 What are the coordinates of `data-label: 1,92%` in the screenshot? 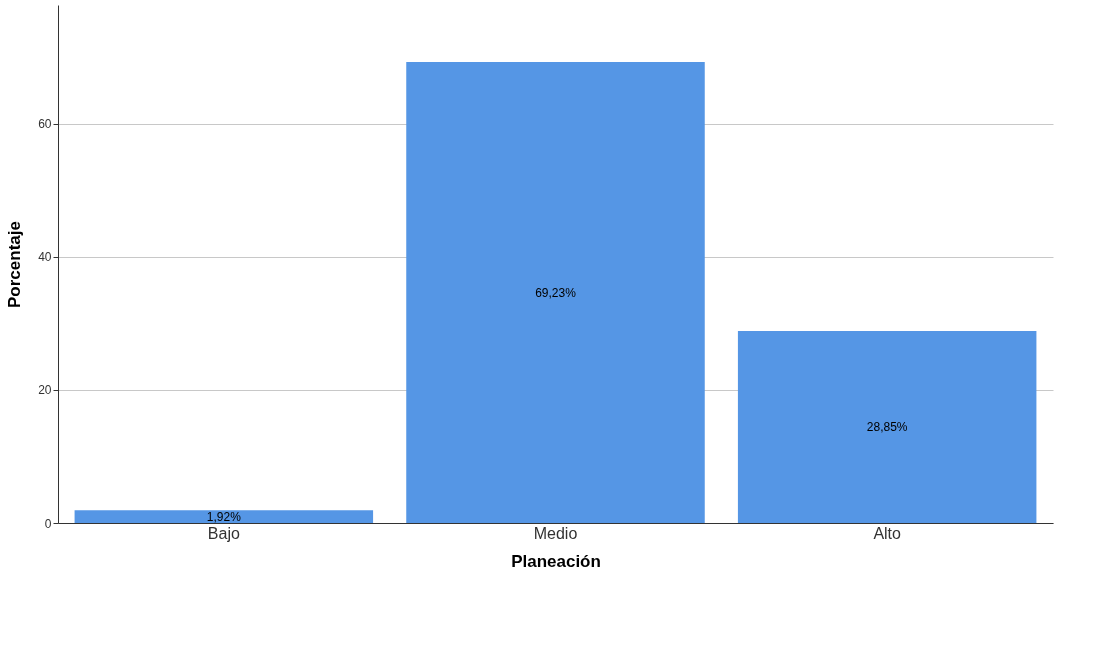 It's located at (224, 516).